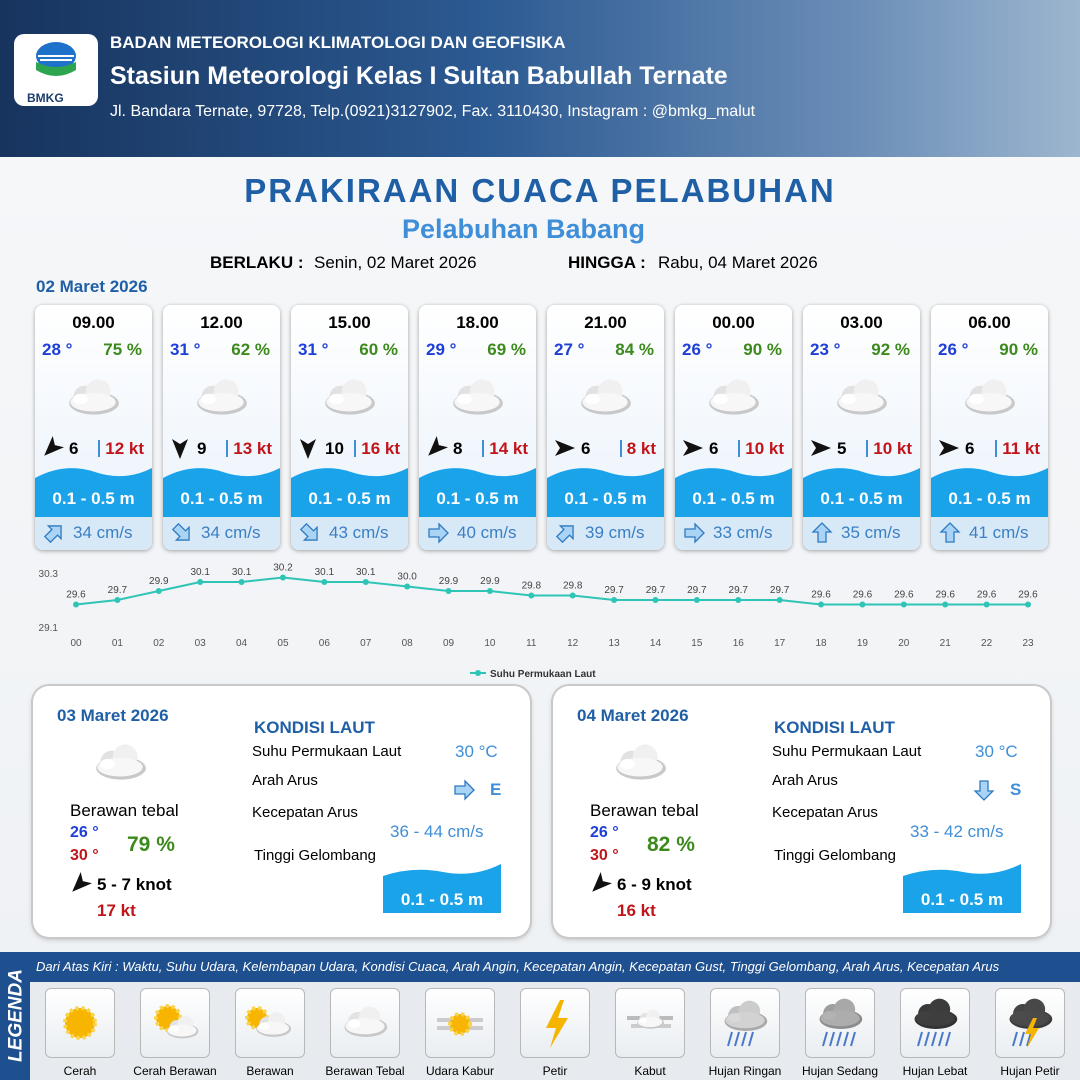 This screenshot has height=1080, width=1080. I want to click on time: 15.00, so click(349, 322).